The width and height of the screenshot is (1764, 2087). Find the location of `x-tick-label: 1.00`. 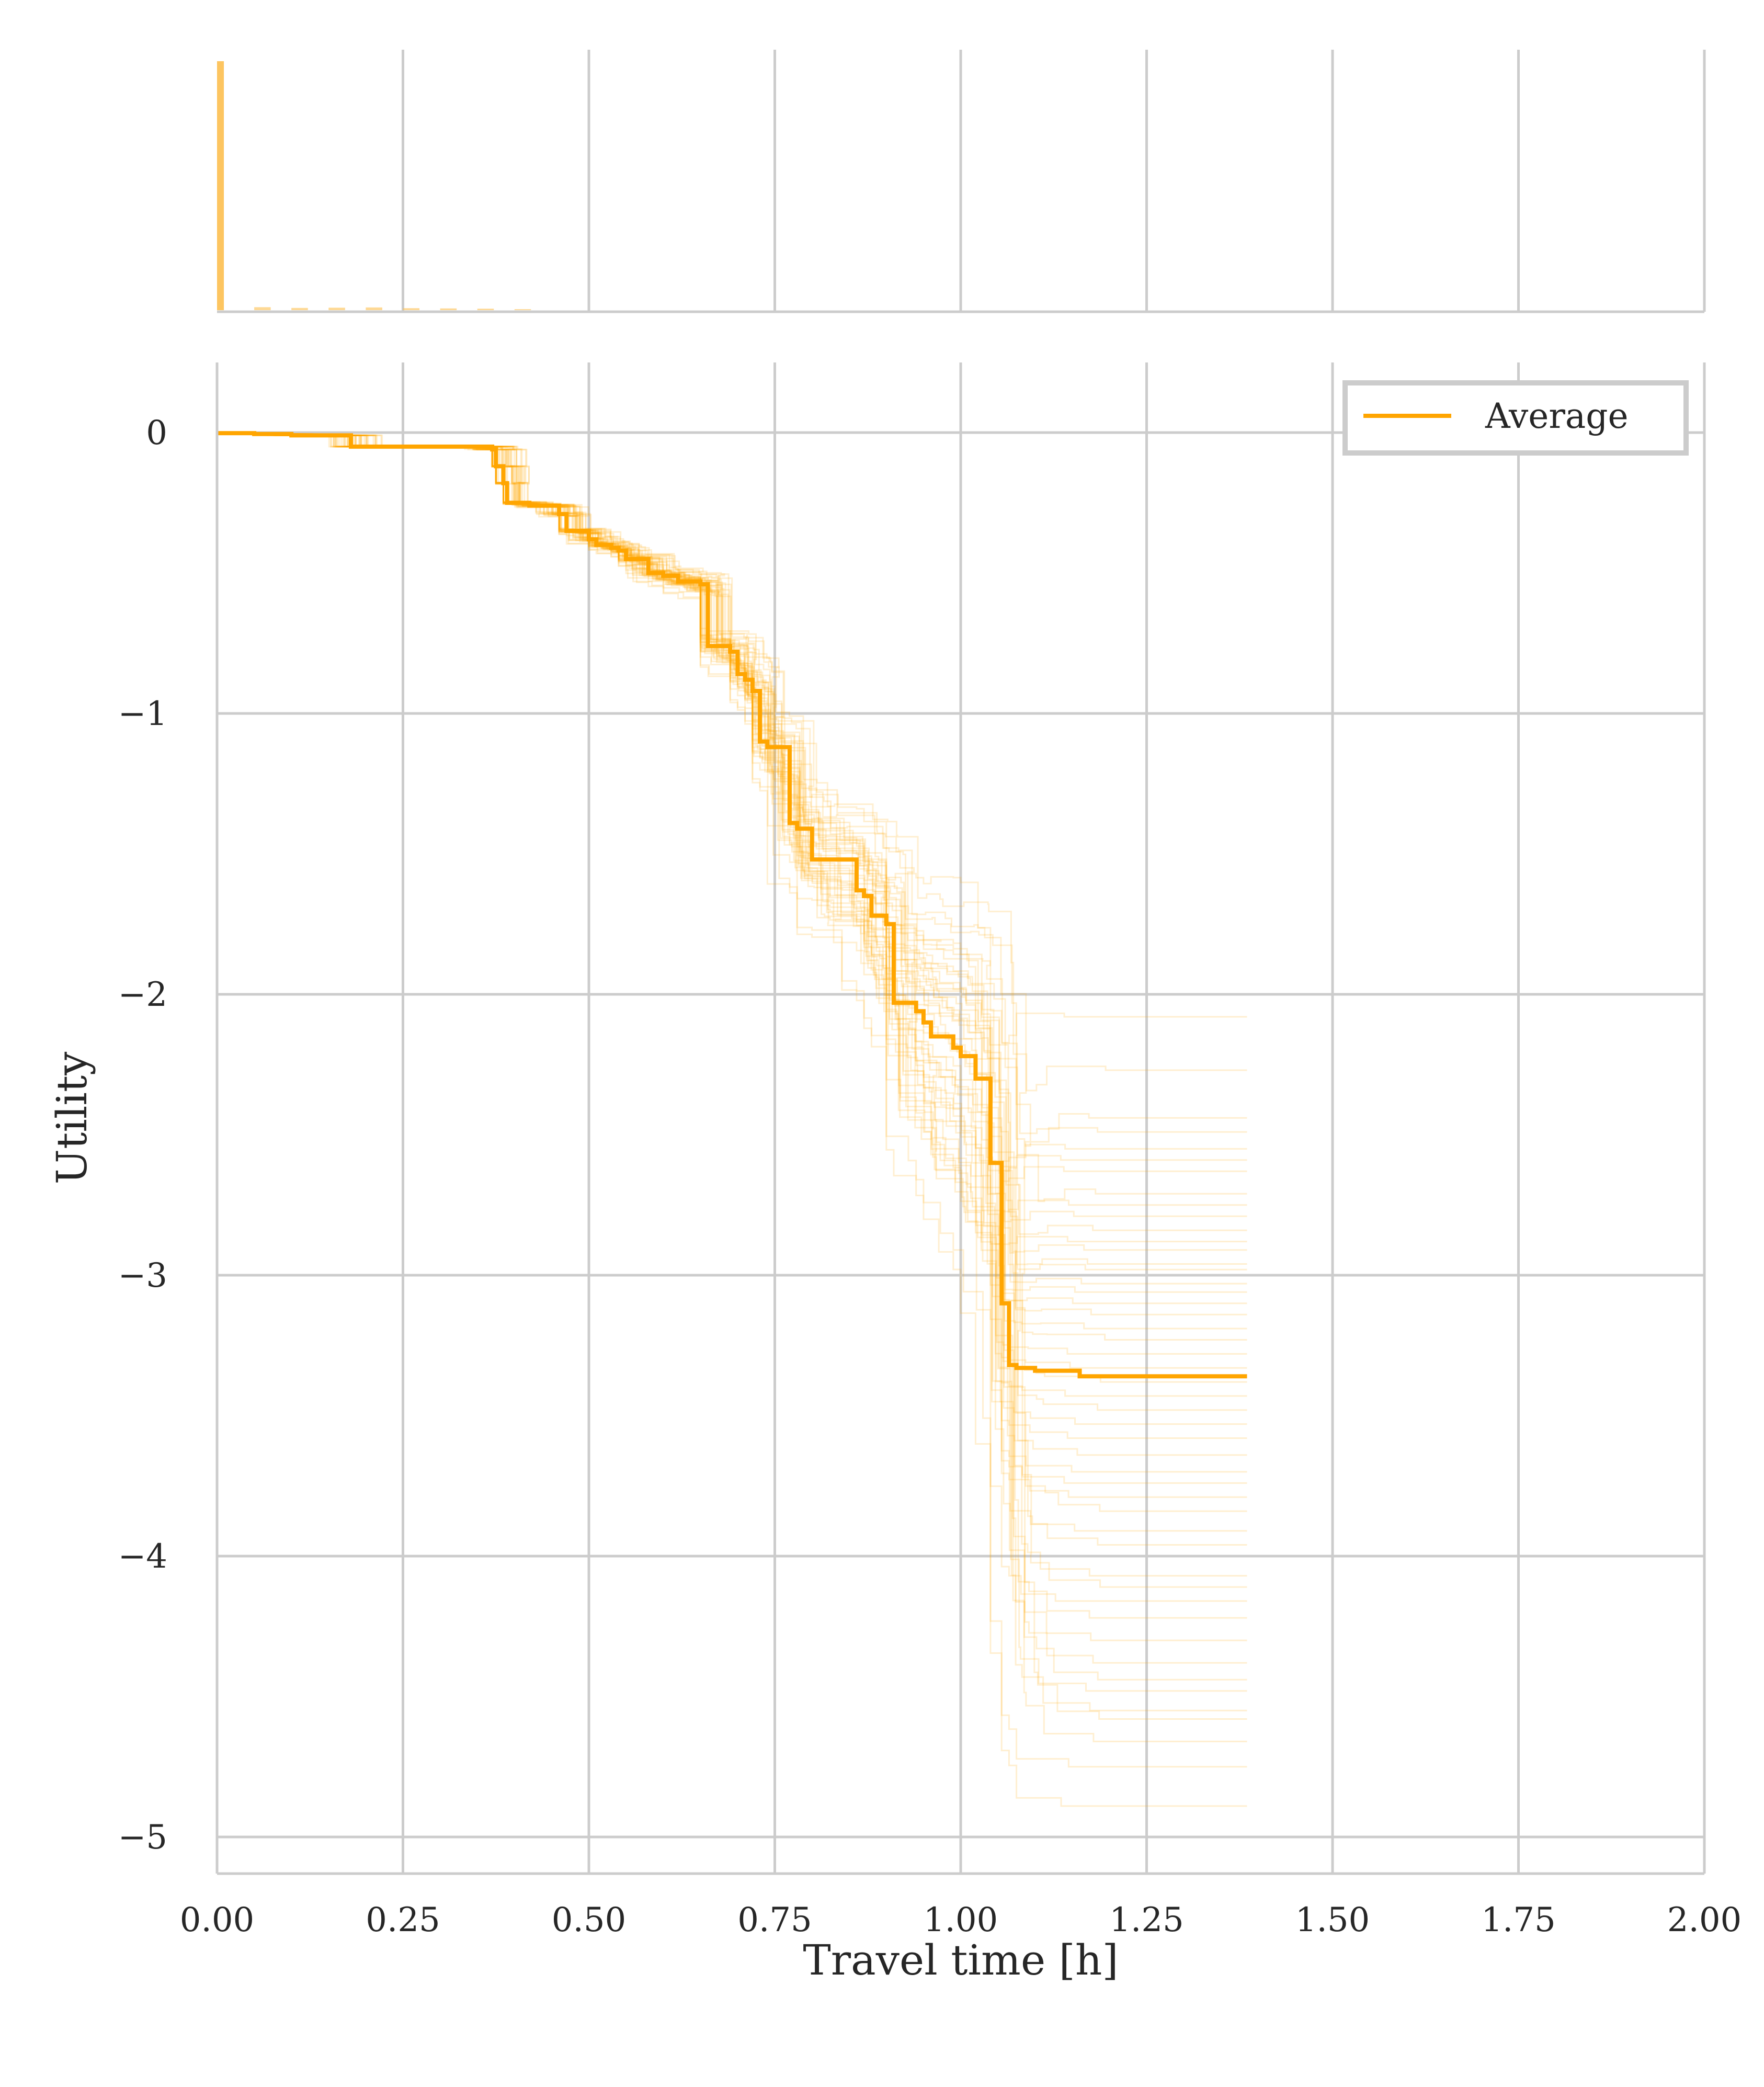

x-tick-label: 1.00 is located at coordinates (961, 1920).